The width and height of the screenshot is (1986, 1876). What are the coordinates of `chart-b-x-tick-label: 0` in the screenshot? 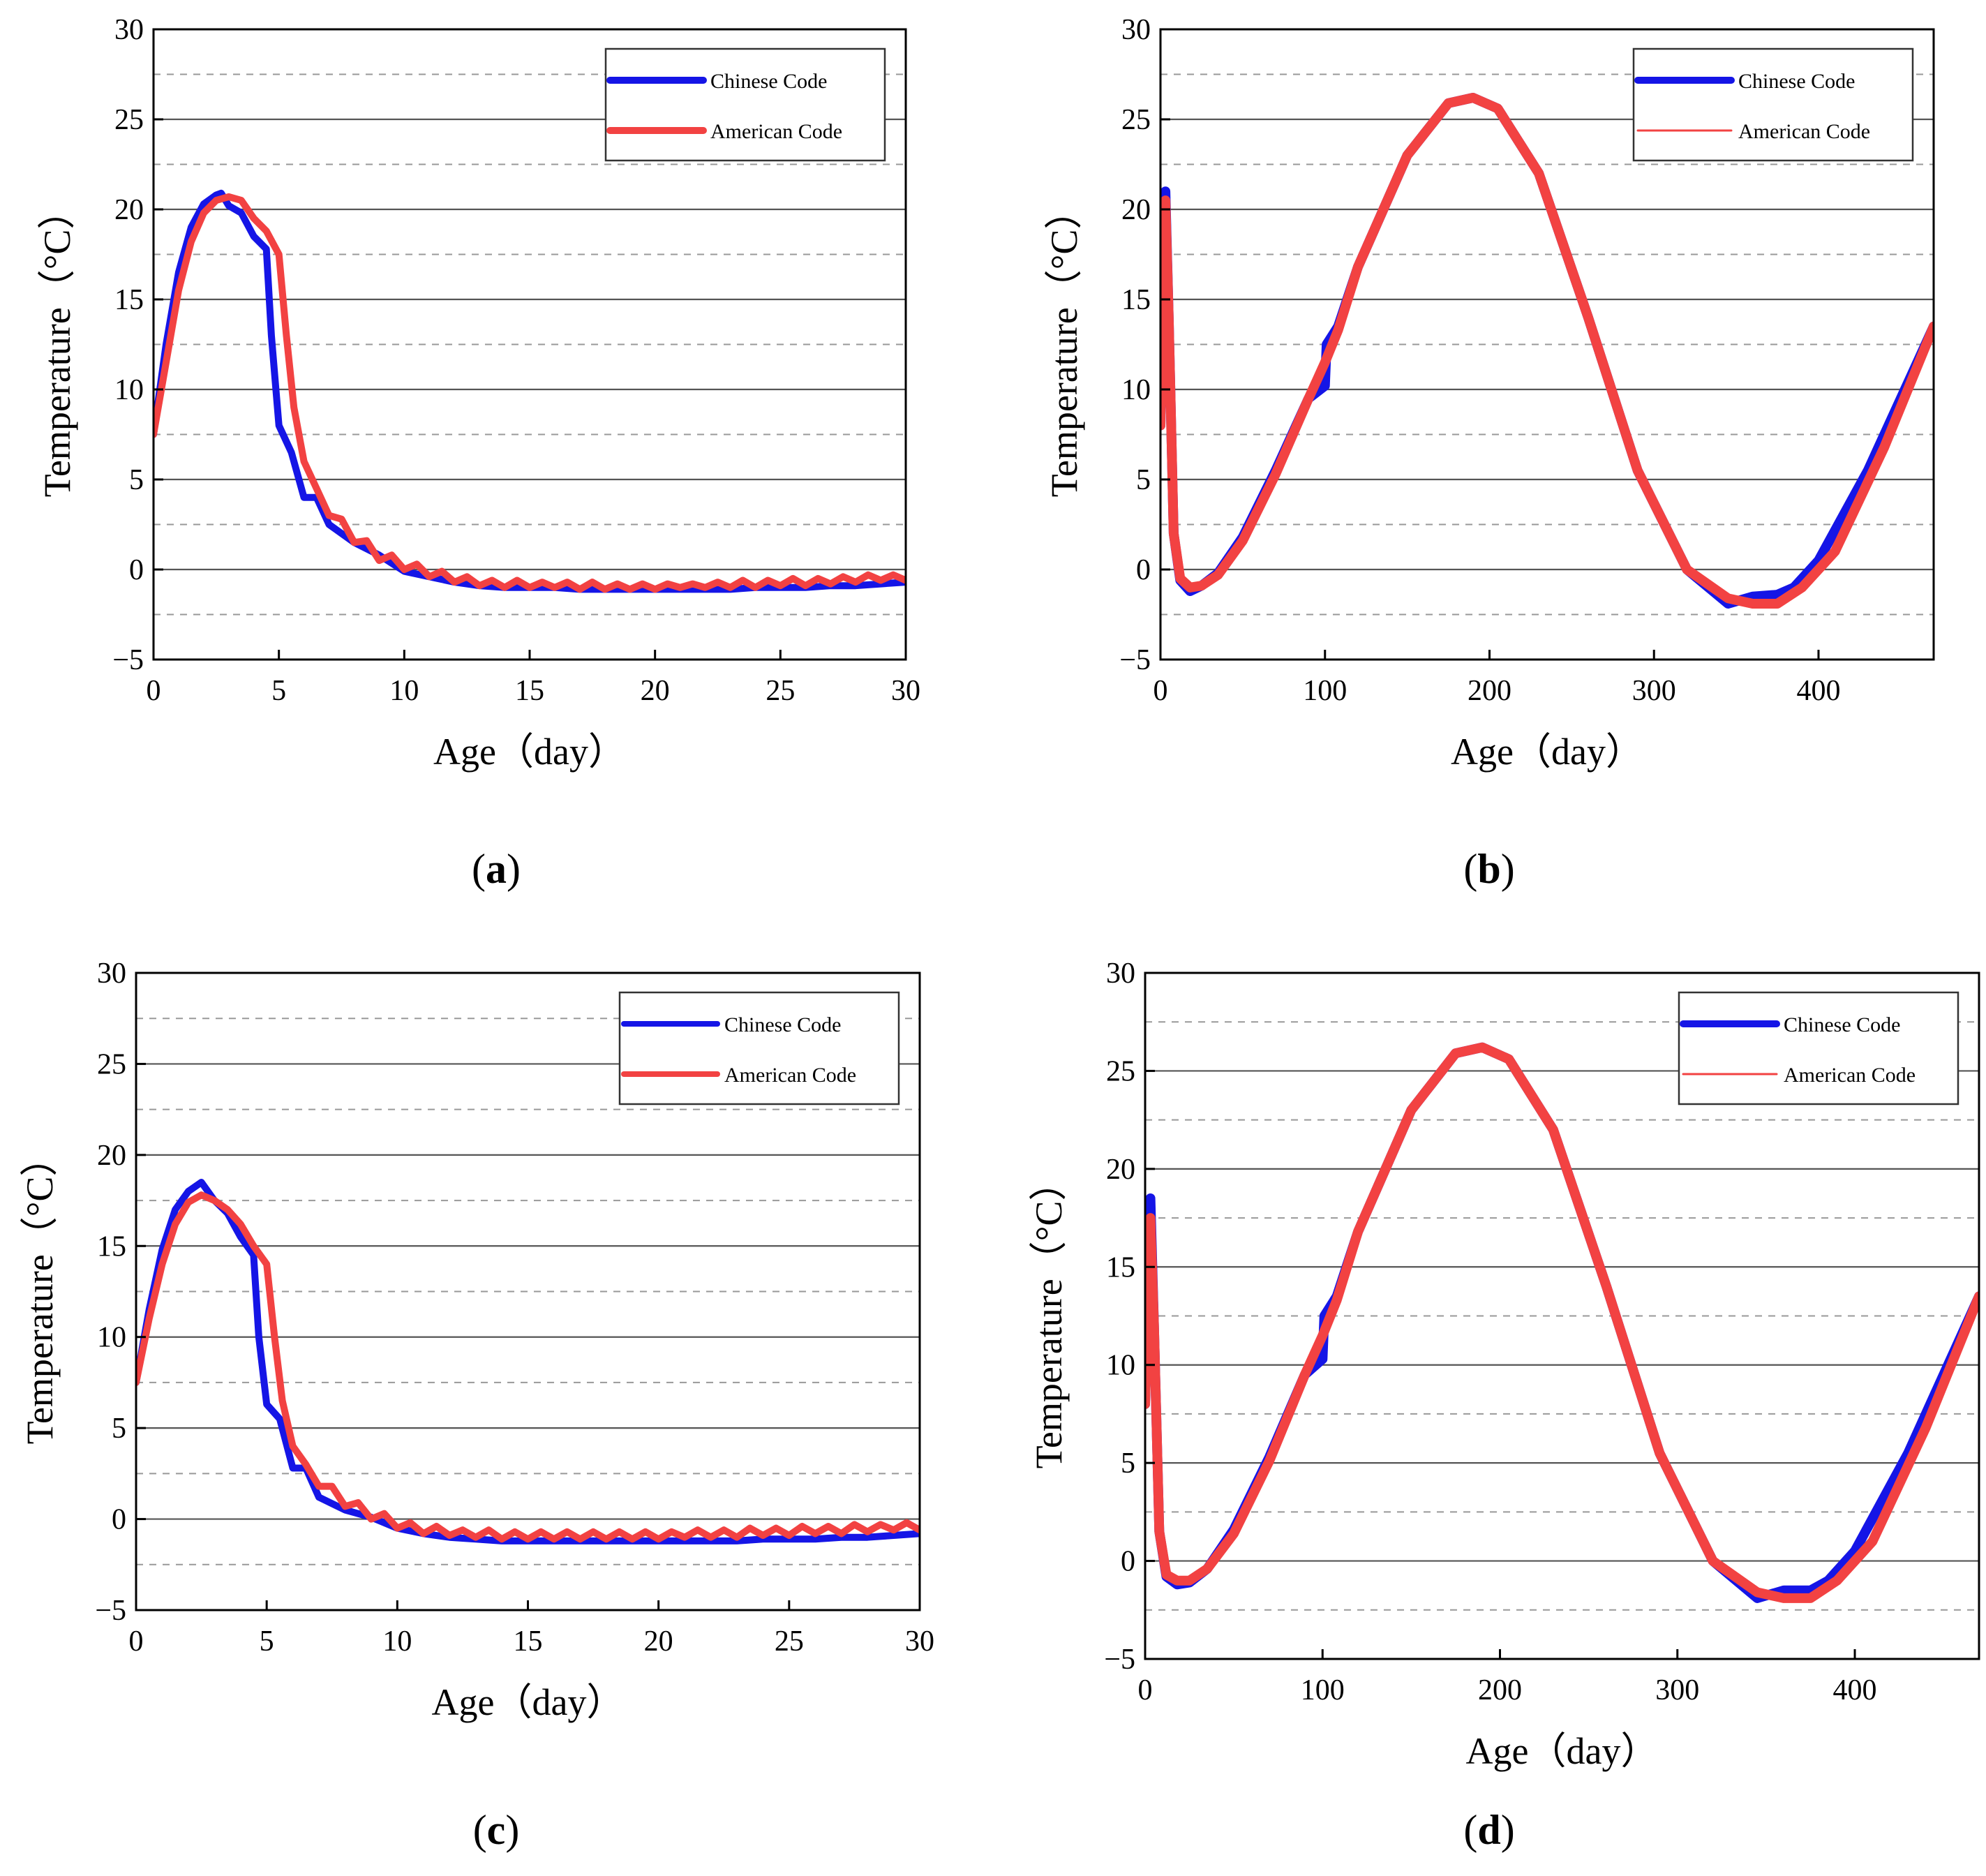 It's located at (1161, 691).